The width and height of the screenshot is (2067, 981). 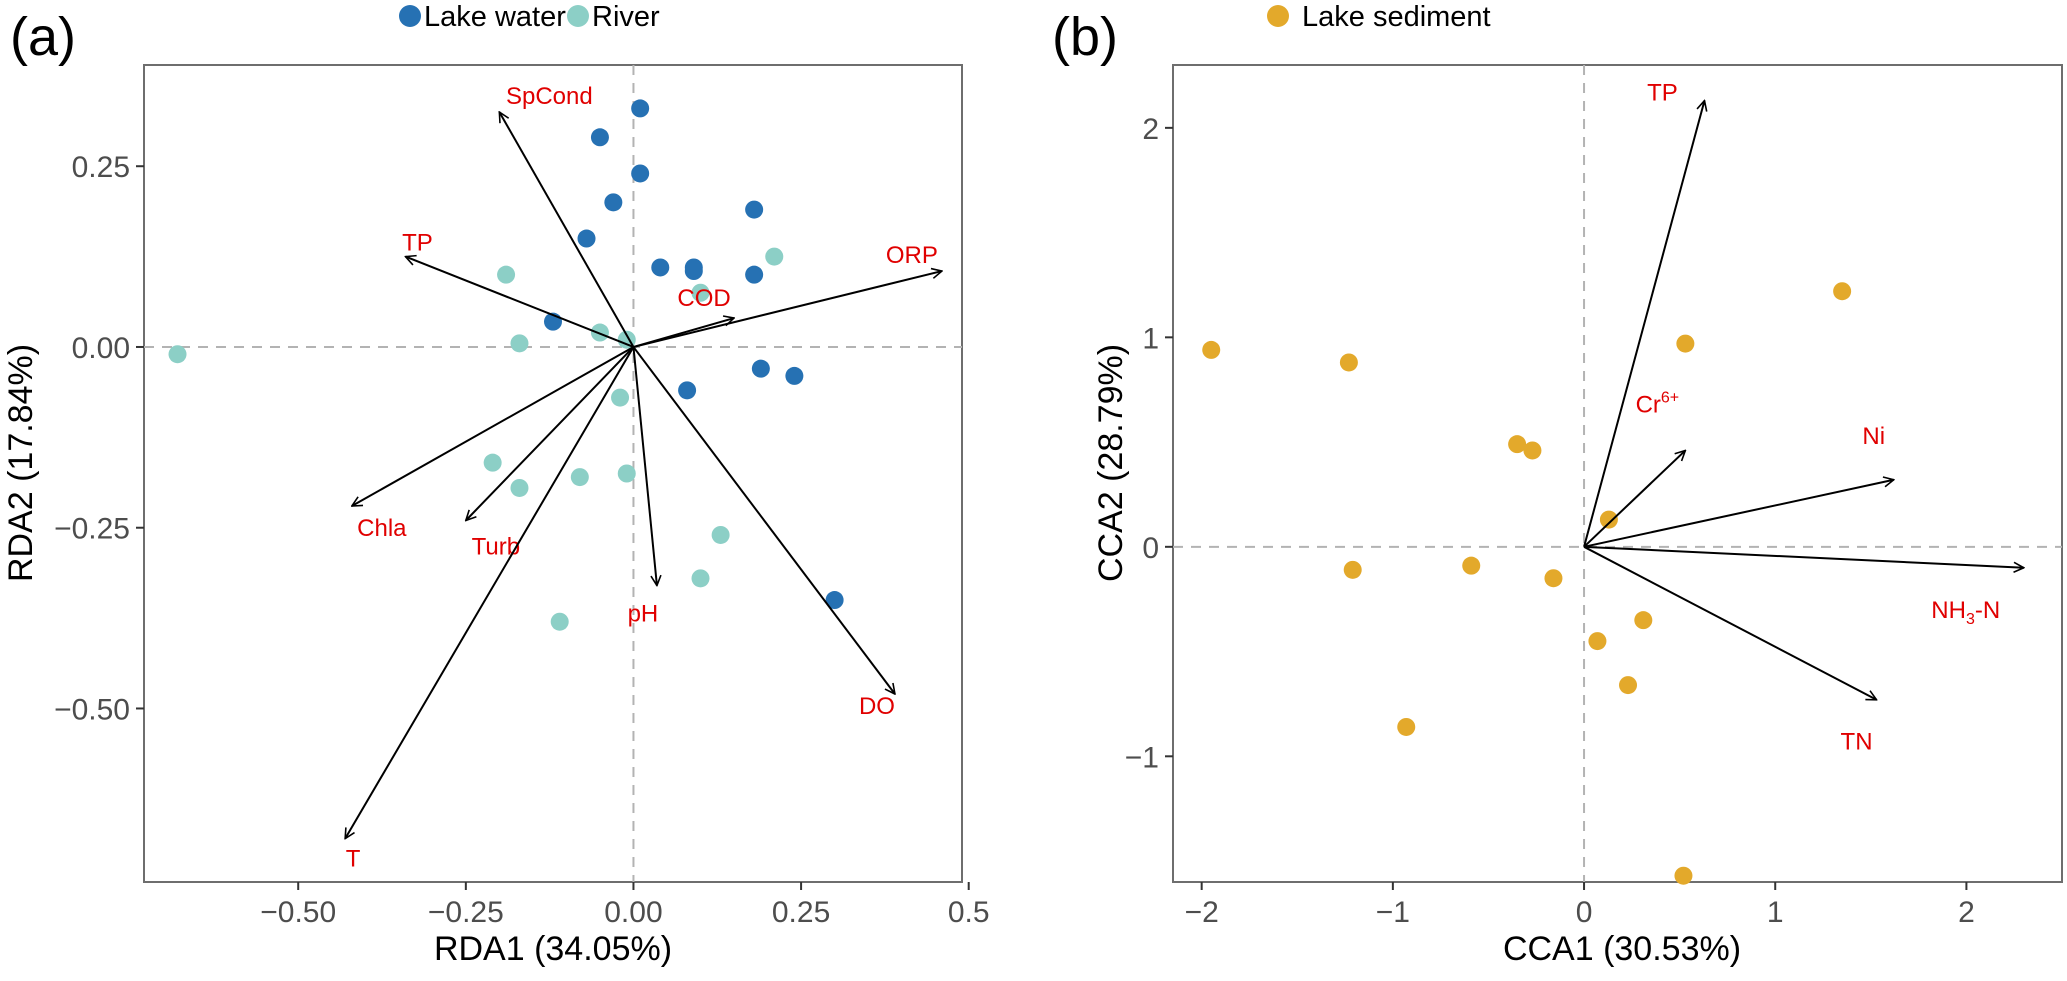 I want to click on y-tick-label-b: 1, so click(x=1150, y=338).